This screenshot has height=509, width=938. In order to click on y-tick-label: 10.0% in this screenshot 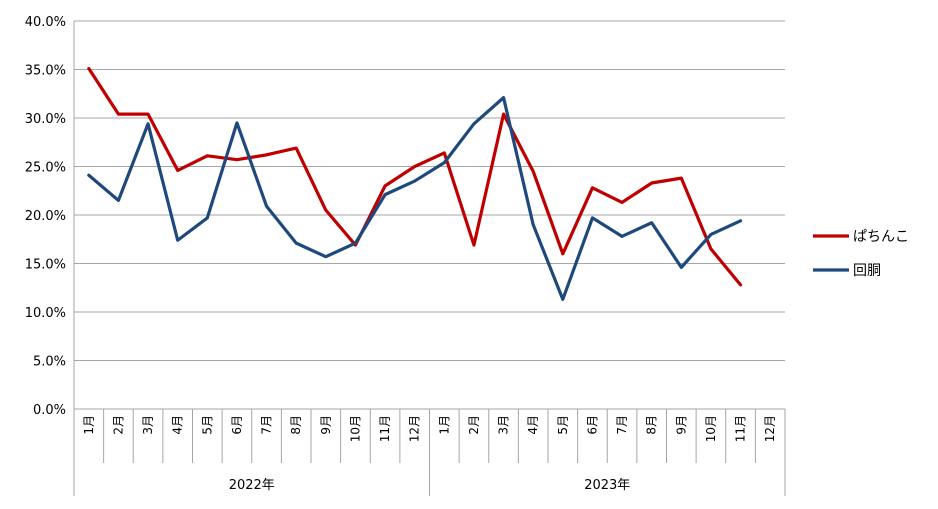, I will do `click(45, 313)`.